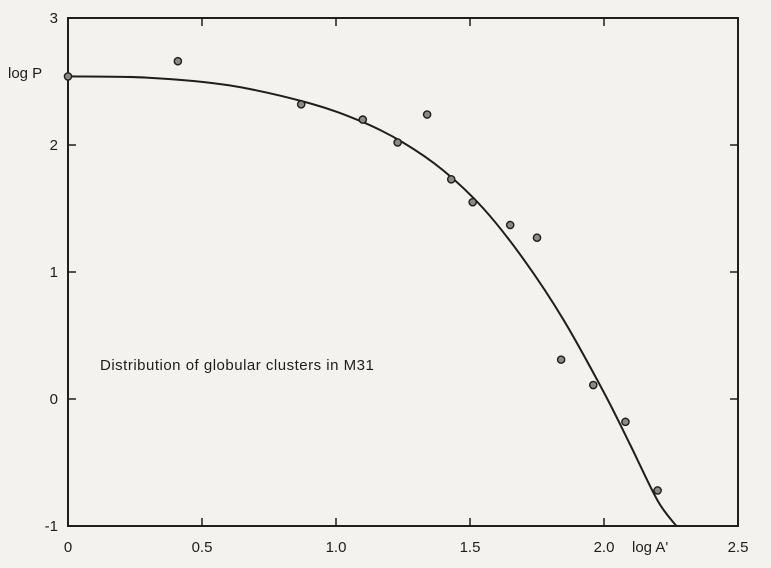  Describe the element at coordinates (54, 399) in the screenshot. I see `y-tick-label: 0` at that location.